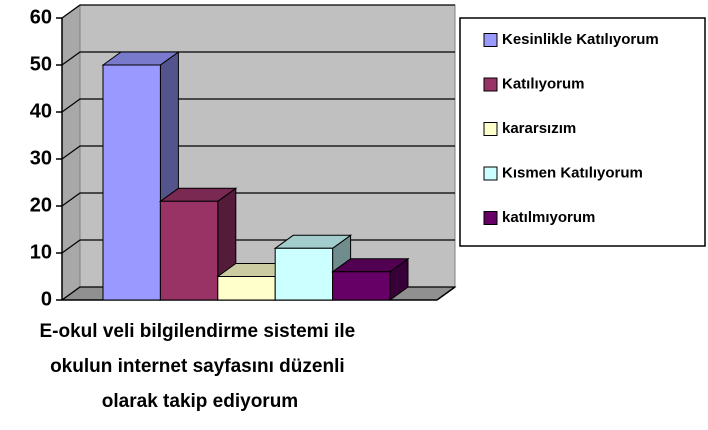 Image resolution: width=708 pixels, height=430 pixels. I want to click on legend-label: kararsızım, so click(539, 128).